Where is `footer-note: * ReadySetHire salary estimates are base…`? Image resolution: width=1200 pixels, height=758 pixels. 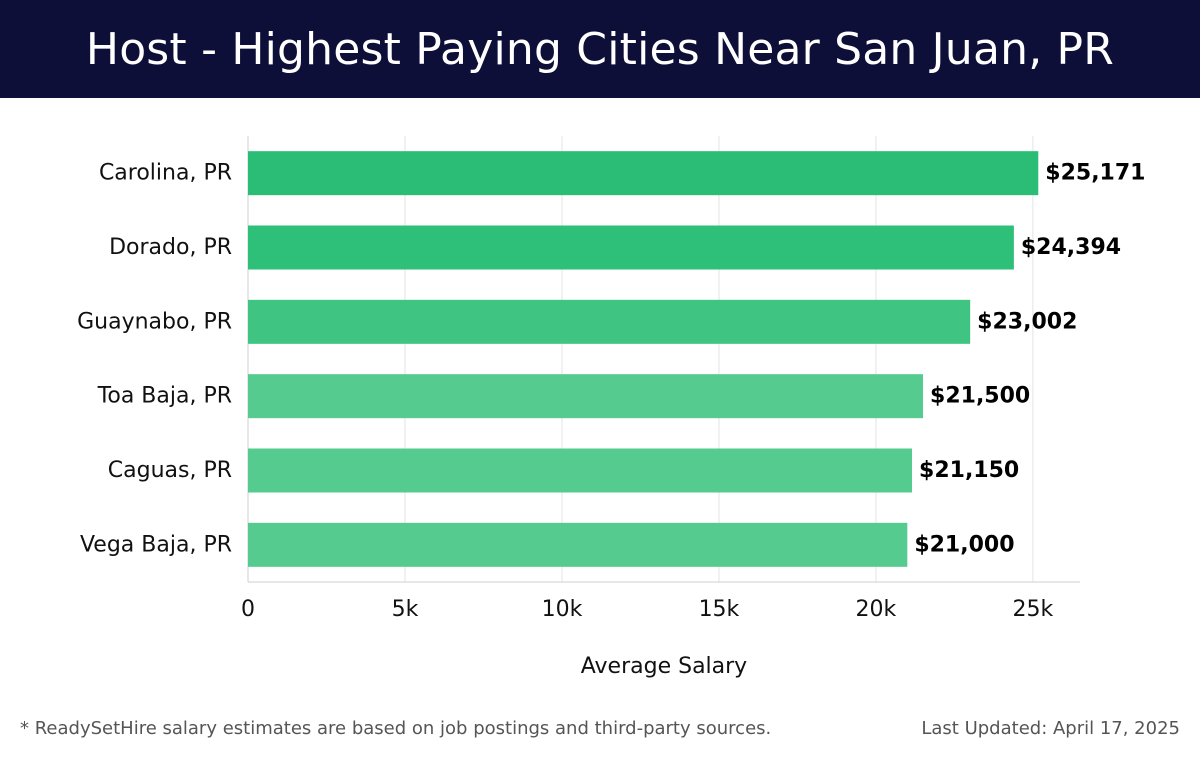 footer-note: * ReadySetHire salary estimates are base… is located at coordinates (396, 728).